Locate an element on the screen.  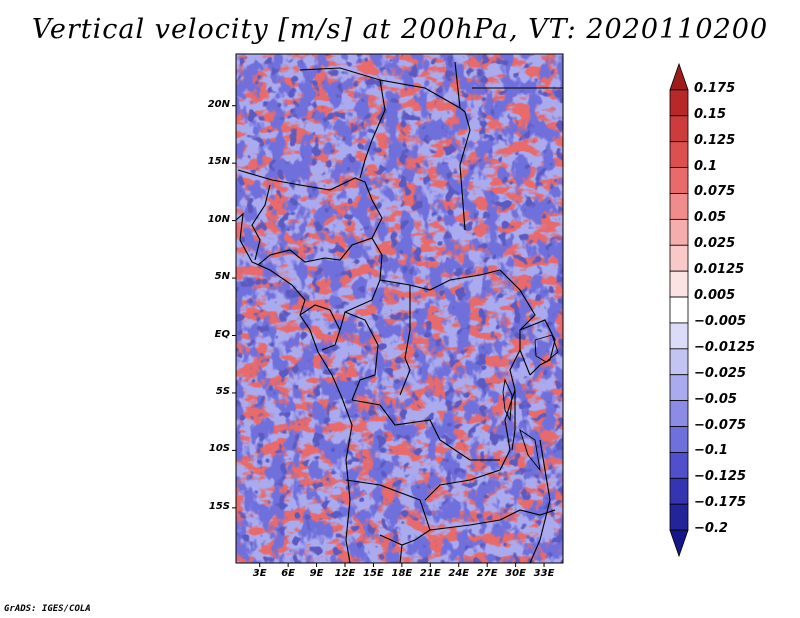
lat-label: 5N is located at coordinates (222, 277).